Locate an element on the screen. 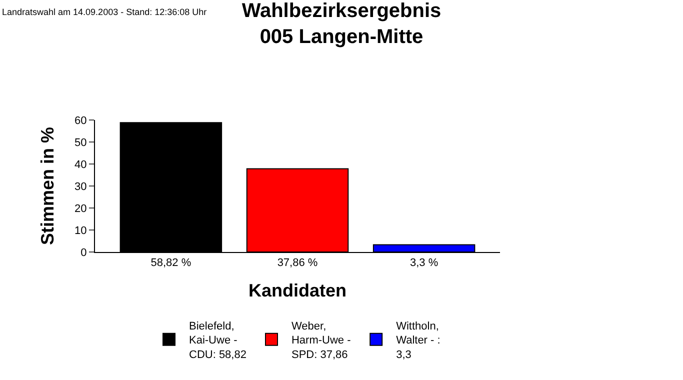  y-tick-label: 60 is located at coordinates (80, 120).